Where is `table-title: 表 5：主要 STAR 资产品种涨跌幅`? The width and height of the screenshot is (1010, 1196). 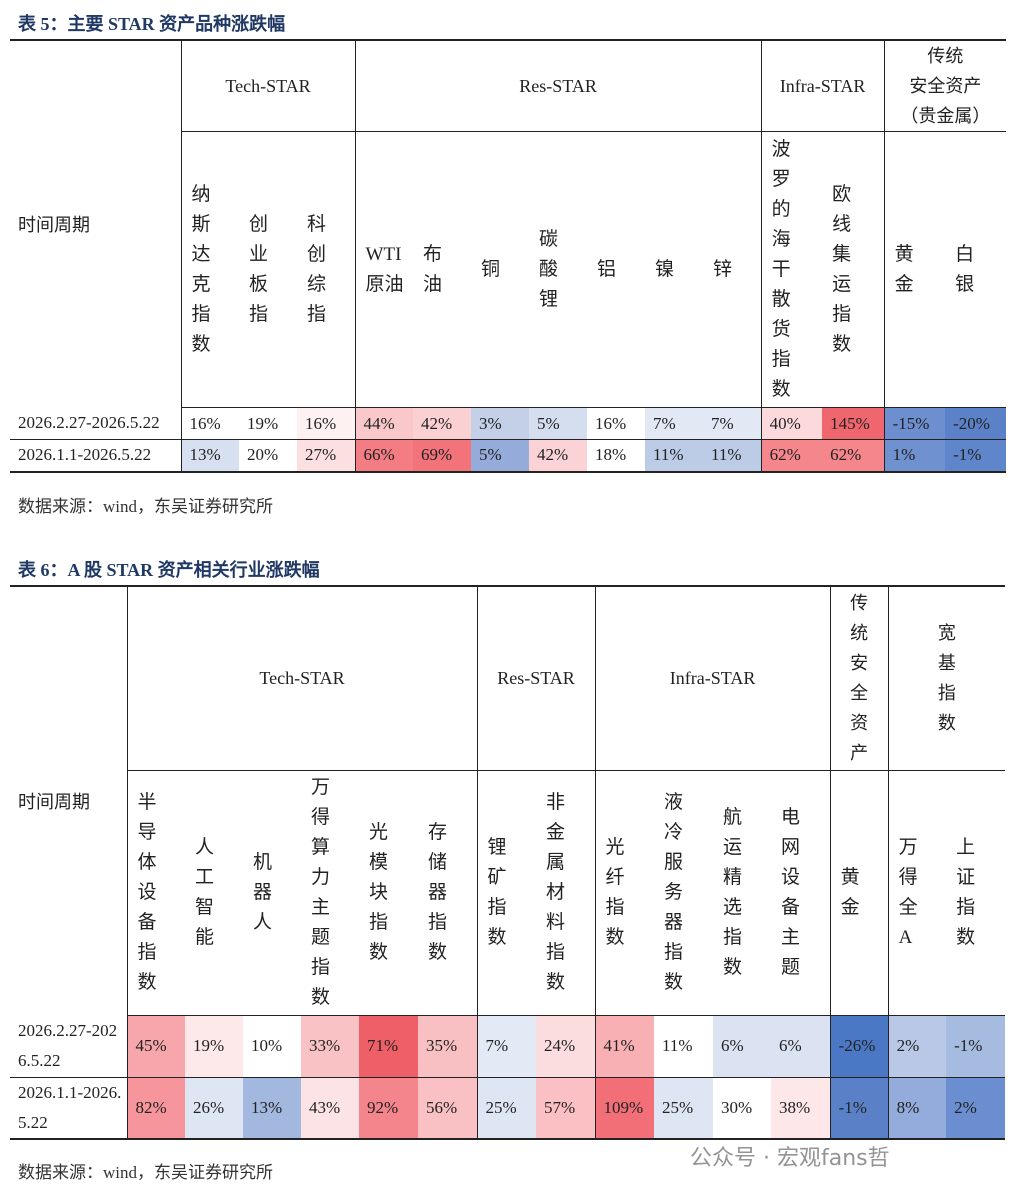
table-title: 表 5：主要 STAR 资产品种涨跌幅 is located at coordinates (152, 24).